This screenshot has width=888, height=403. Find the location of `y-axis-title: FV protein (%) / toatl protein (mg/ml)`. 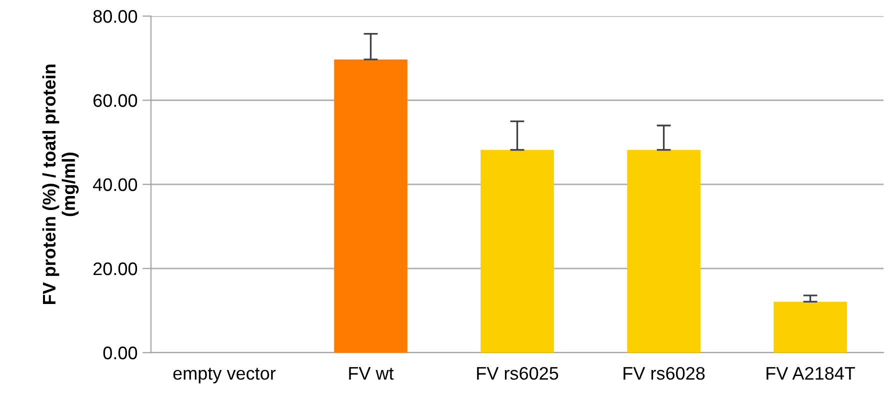

y-axis-title: FV protein (%) / toatl protein (mg/ml) is located at coordinates (60, 184).